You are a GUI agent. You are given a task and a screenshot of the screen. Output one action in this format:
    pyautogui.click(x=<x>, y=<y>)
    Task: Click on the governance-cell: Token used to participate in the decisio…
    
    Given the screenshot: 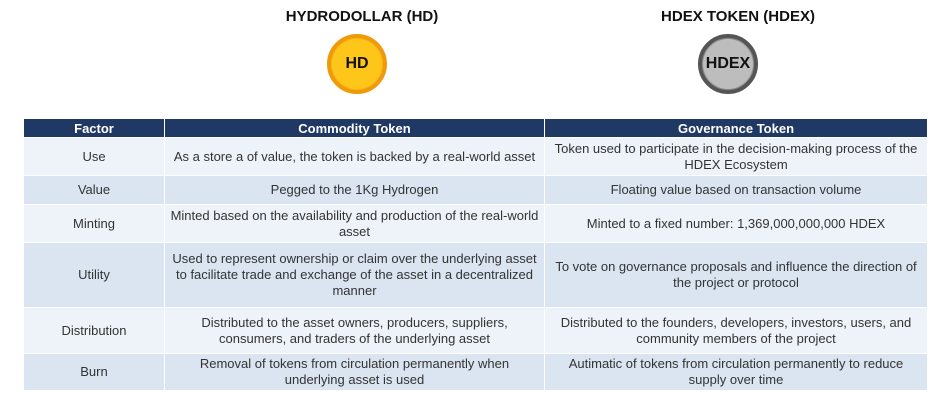 What is the action you would take?
    pyautogui.click(x=736, y=156)
    